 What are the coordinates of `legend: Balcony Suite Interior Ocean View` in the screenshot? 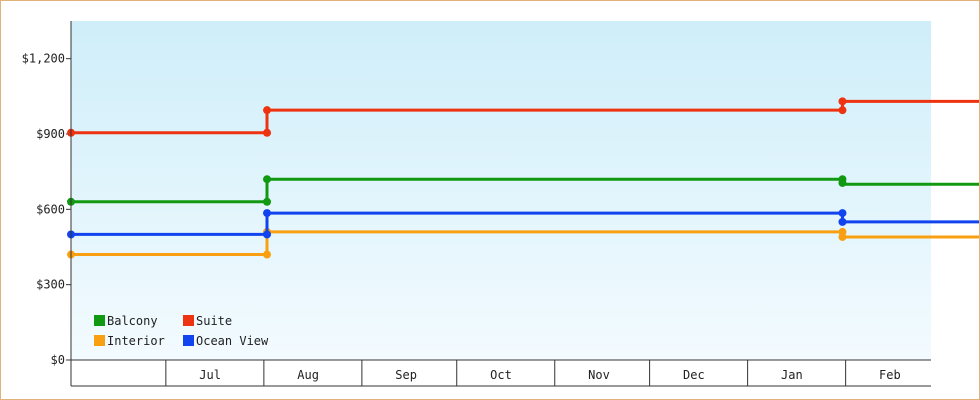 It's located at (181, 331).